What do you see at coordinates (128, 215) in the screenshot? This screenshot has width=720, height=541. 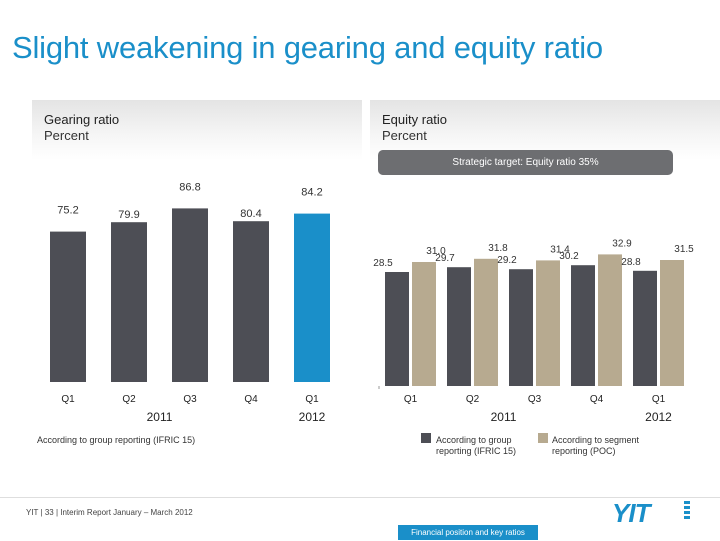 I see `gearing-value-label-2: 79.9` at bounding box center [128, 215].